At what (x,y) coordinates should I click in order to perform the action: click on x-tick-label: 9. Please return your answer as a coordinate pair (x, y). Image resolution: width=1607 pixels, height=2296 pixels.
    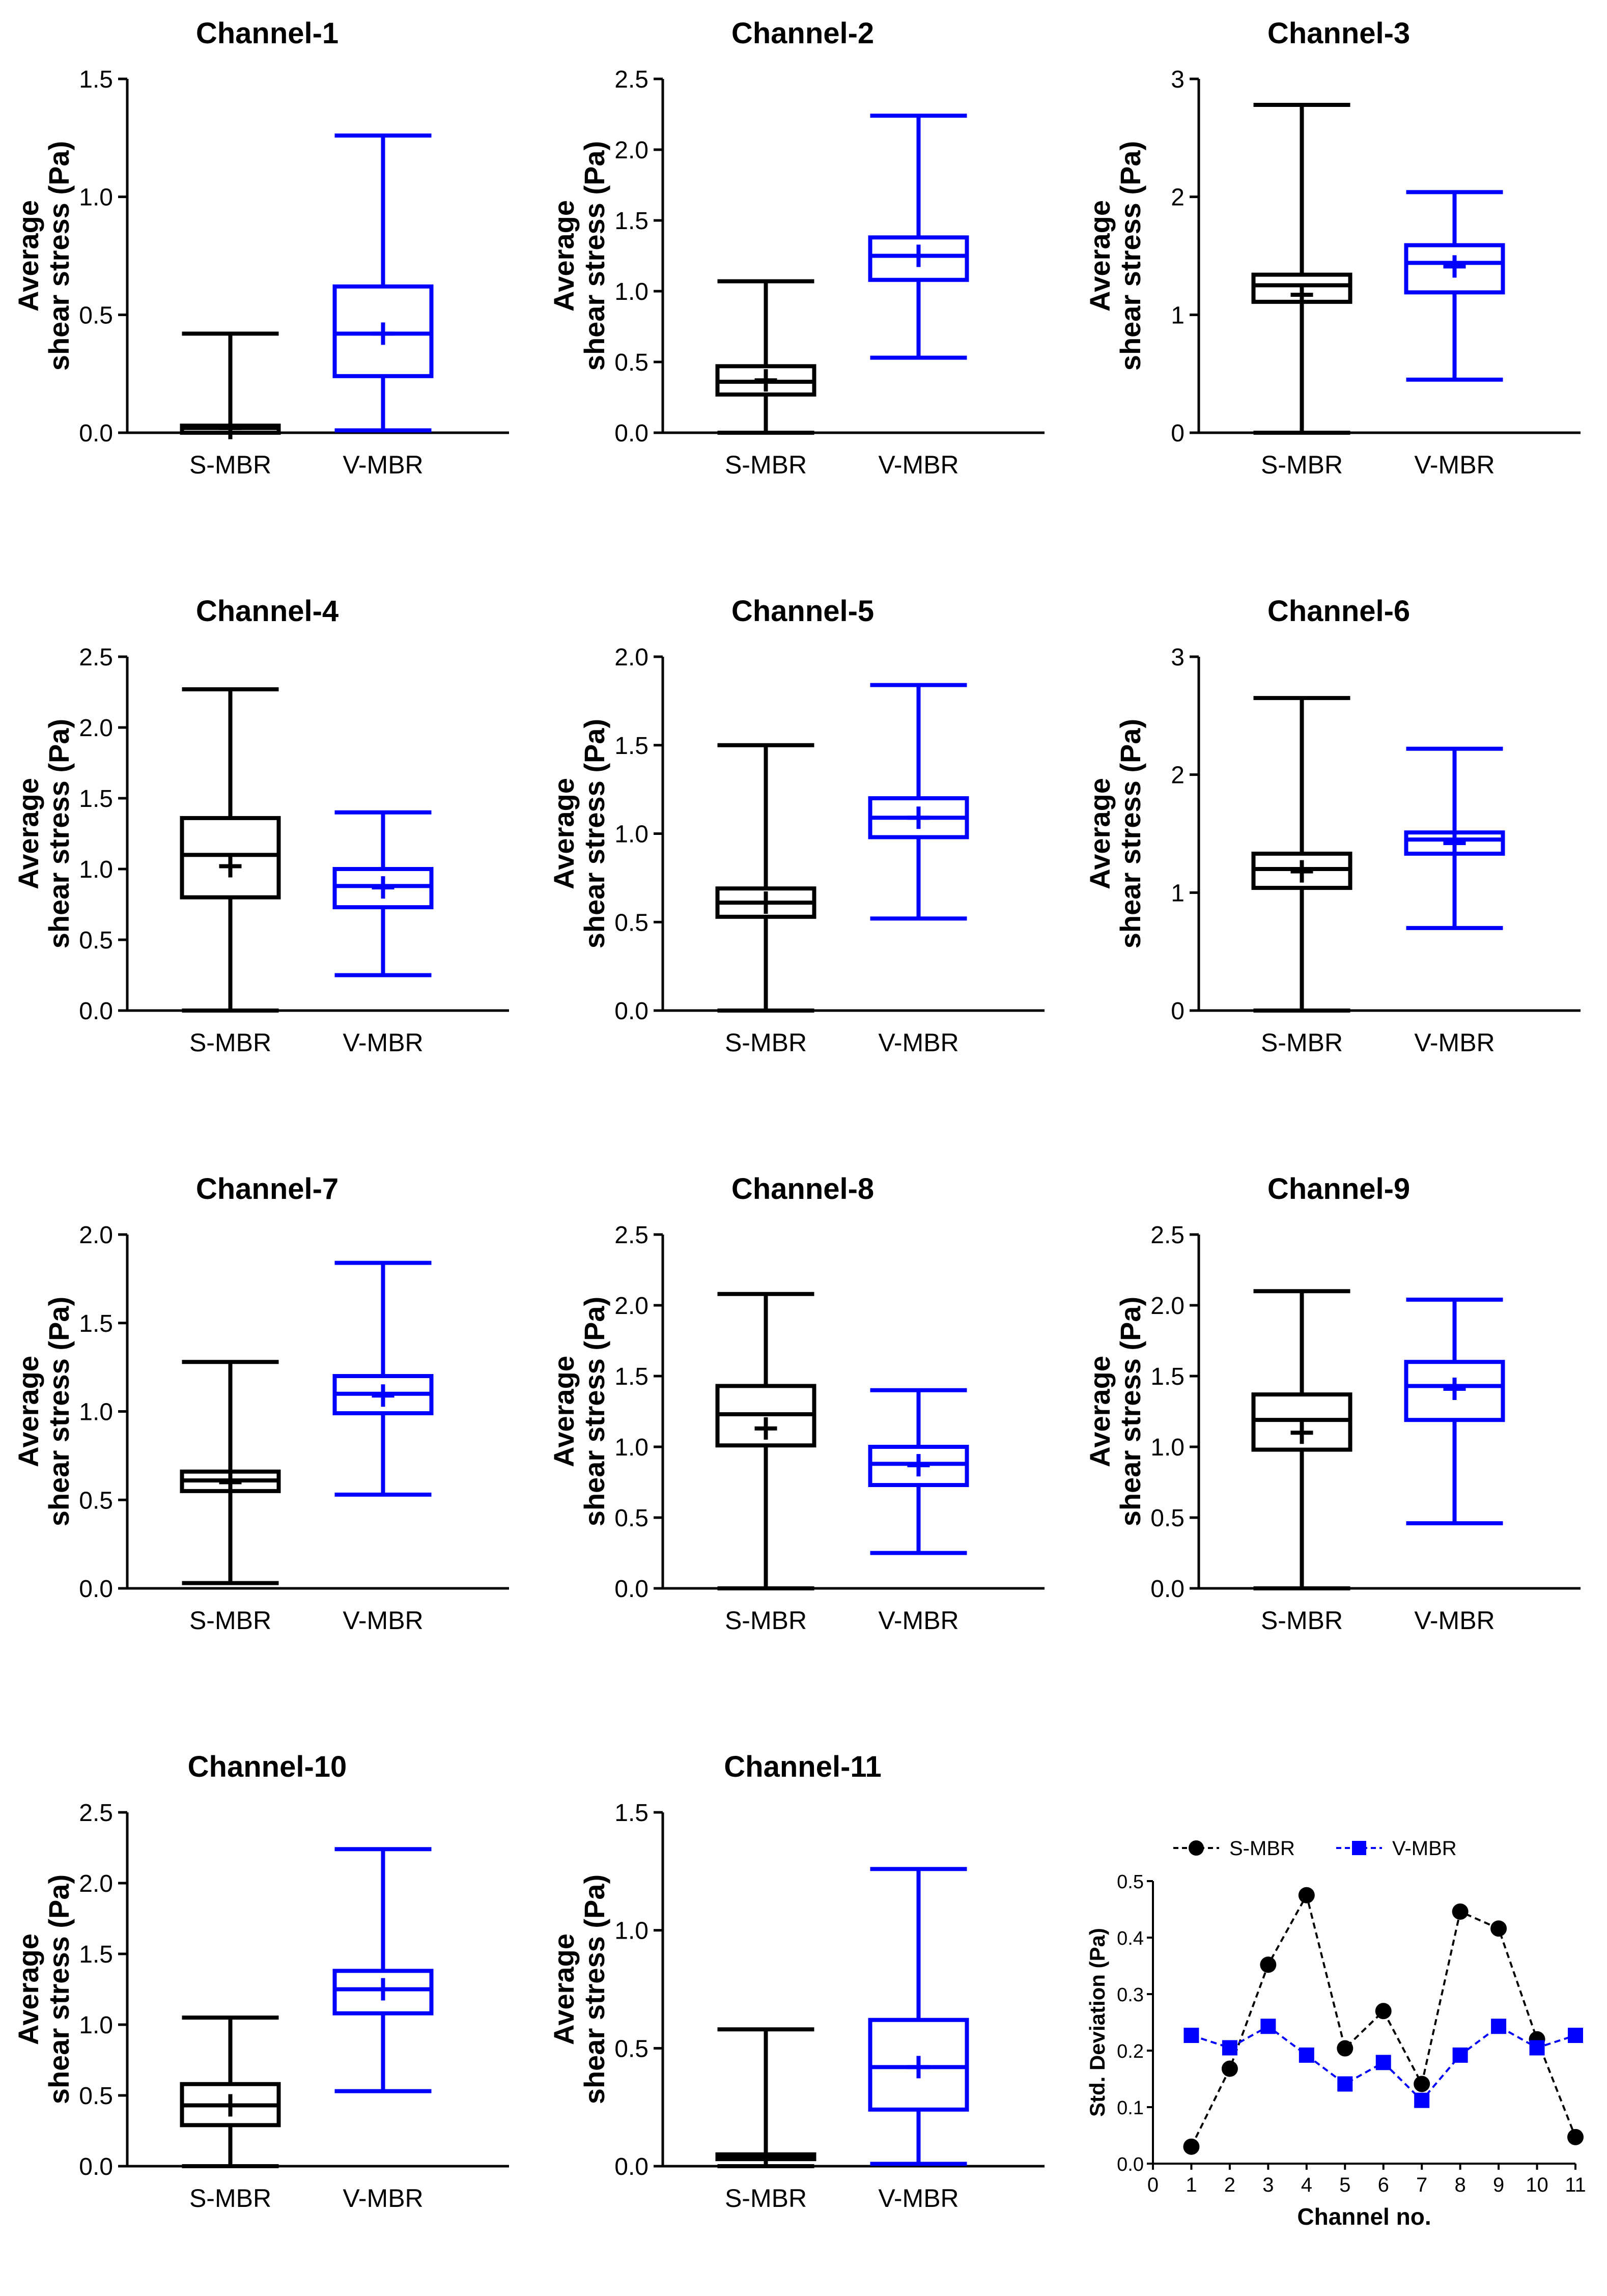
    Looking at the image, I should click on (1498, 2185).